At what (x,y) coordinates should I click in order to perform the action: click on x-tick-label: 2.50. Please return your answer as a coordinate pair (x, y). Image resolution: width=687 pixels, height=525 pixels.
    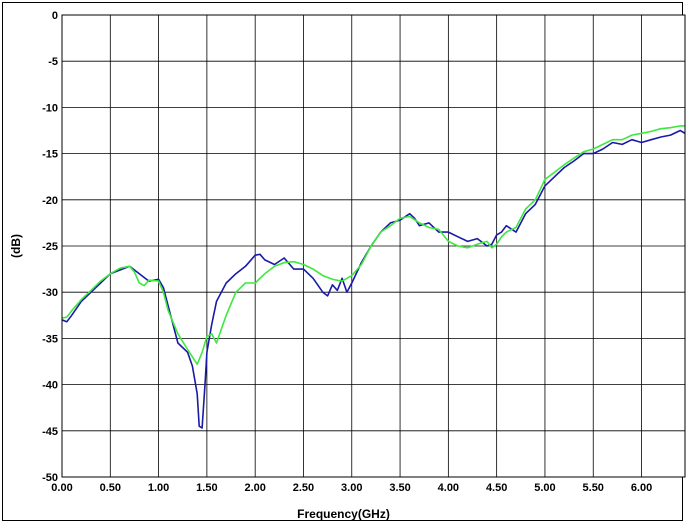
    Looking at the image, I should click on (303, 488).